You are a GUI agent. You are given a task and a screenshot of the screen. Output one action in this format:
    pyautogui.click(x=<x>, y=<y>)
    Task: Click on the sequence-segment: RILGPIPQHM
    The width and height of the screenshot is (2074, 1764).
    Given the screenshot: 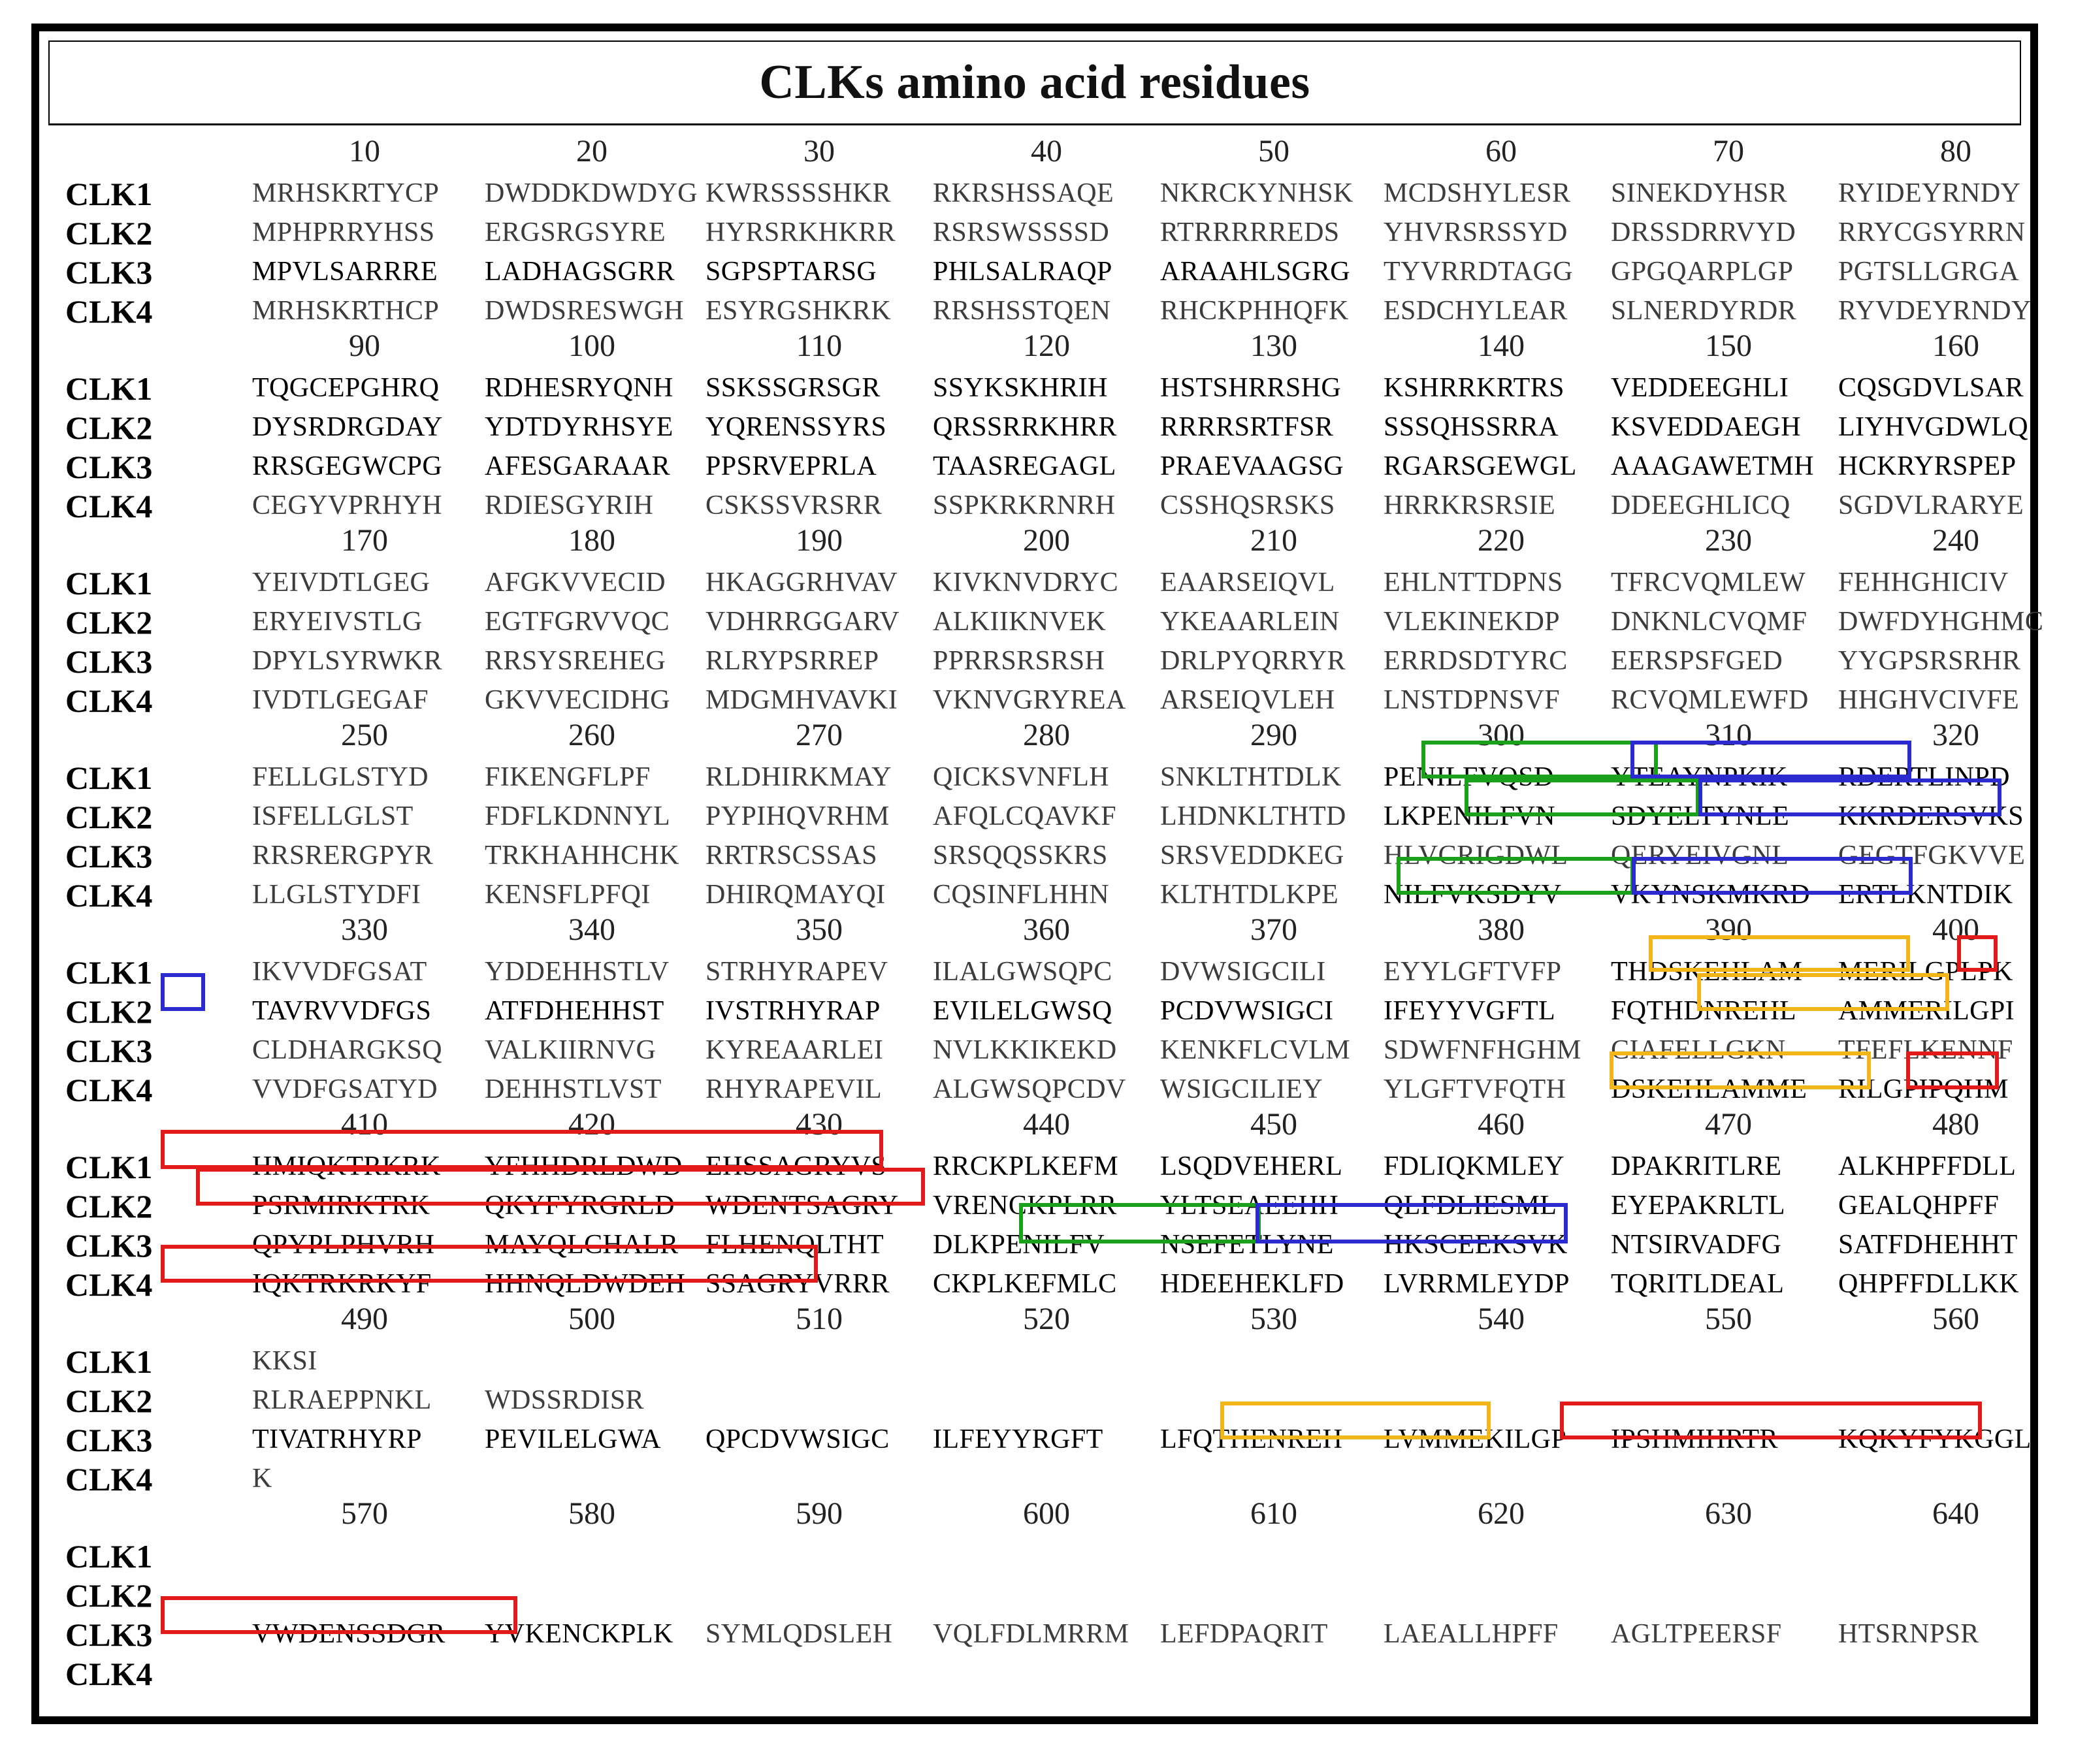 What is the action you would take?
    pyautogui.click(x=1923, y=1089)
    